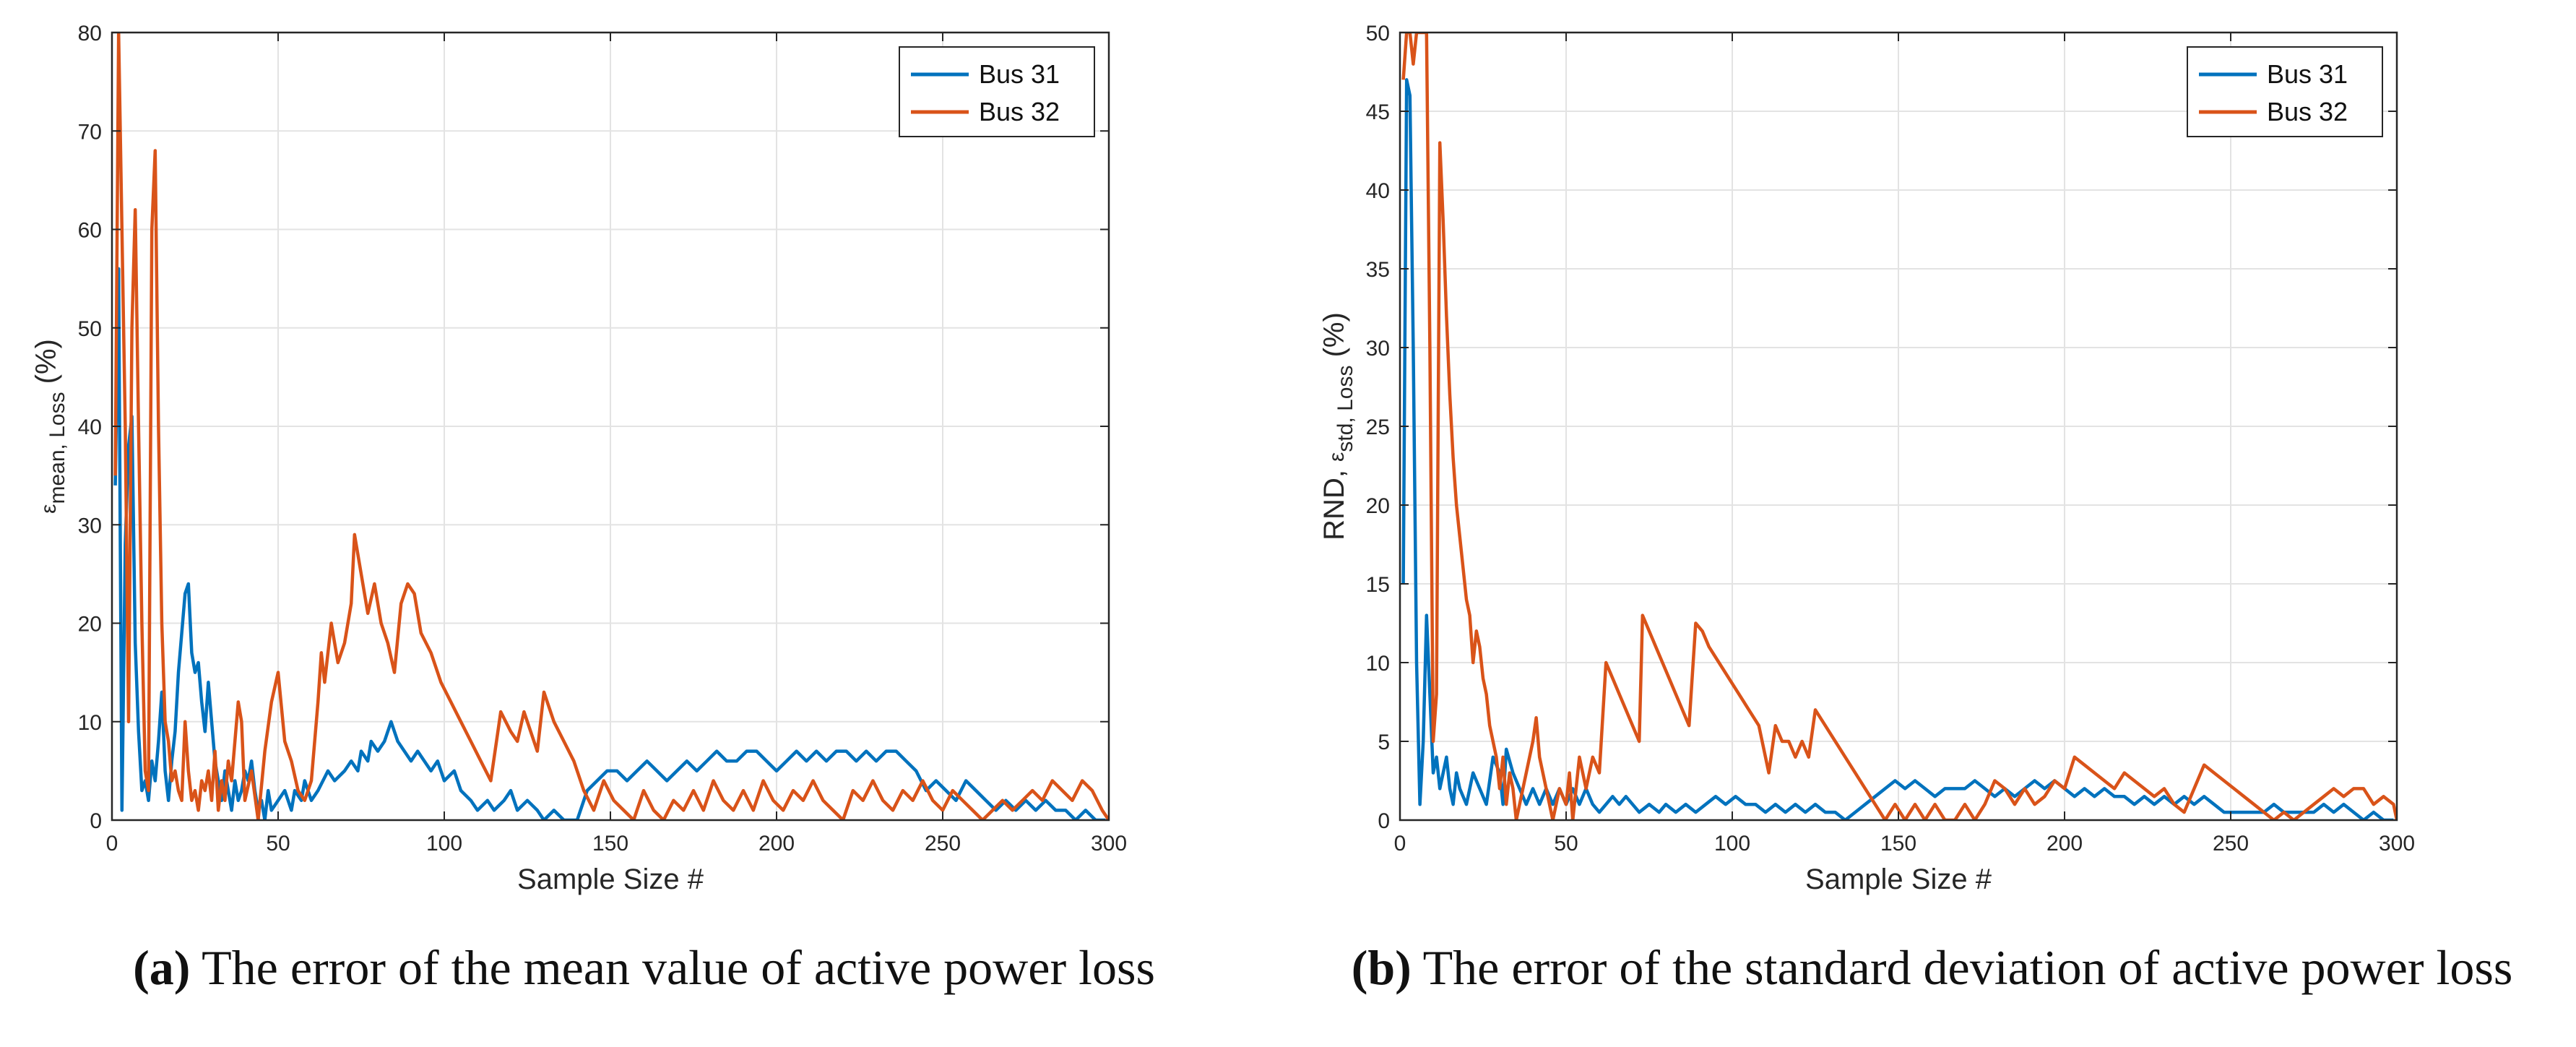 This screenshot has height=1047, width=2576. What do you see at coordinates (1334, 501) in the screenshot?
I see `y-axis-label-prefix: RND,` at bounding box center [1334, 501].